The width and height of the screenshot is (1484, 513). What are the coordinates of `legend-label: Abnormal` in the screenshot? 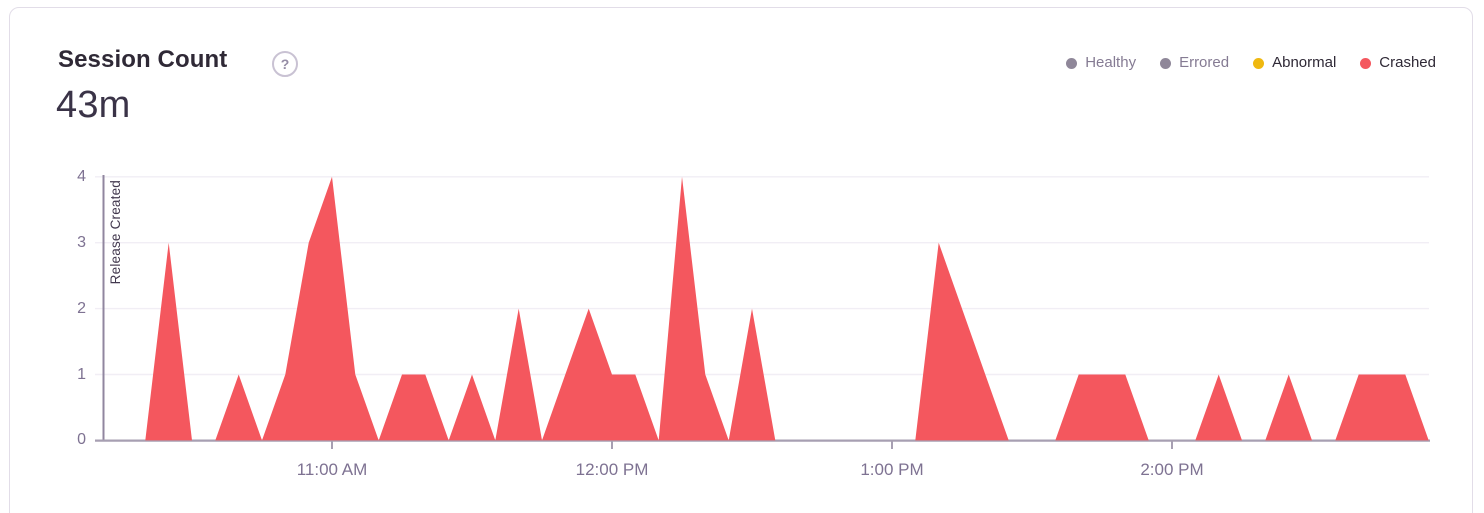 It's located at (1304, 62).